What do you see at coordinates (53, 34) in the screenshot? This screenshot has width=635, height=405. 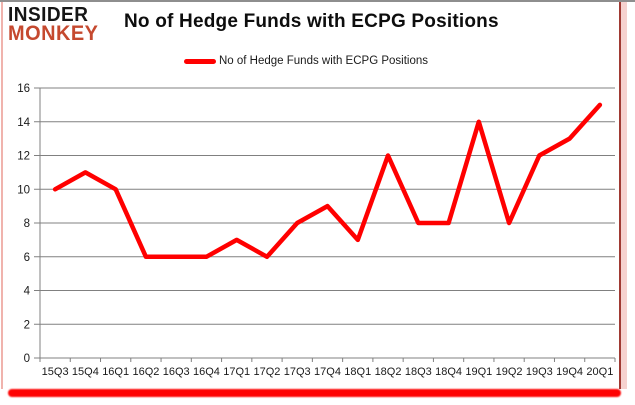 I see `logo-text-monkey: MONKEY` at bounding box center [53, 34].